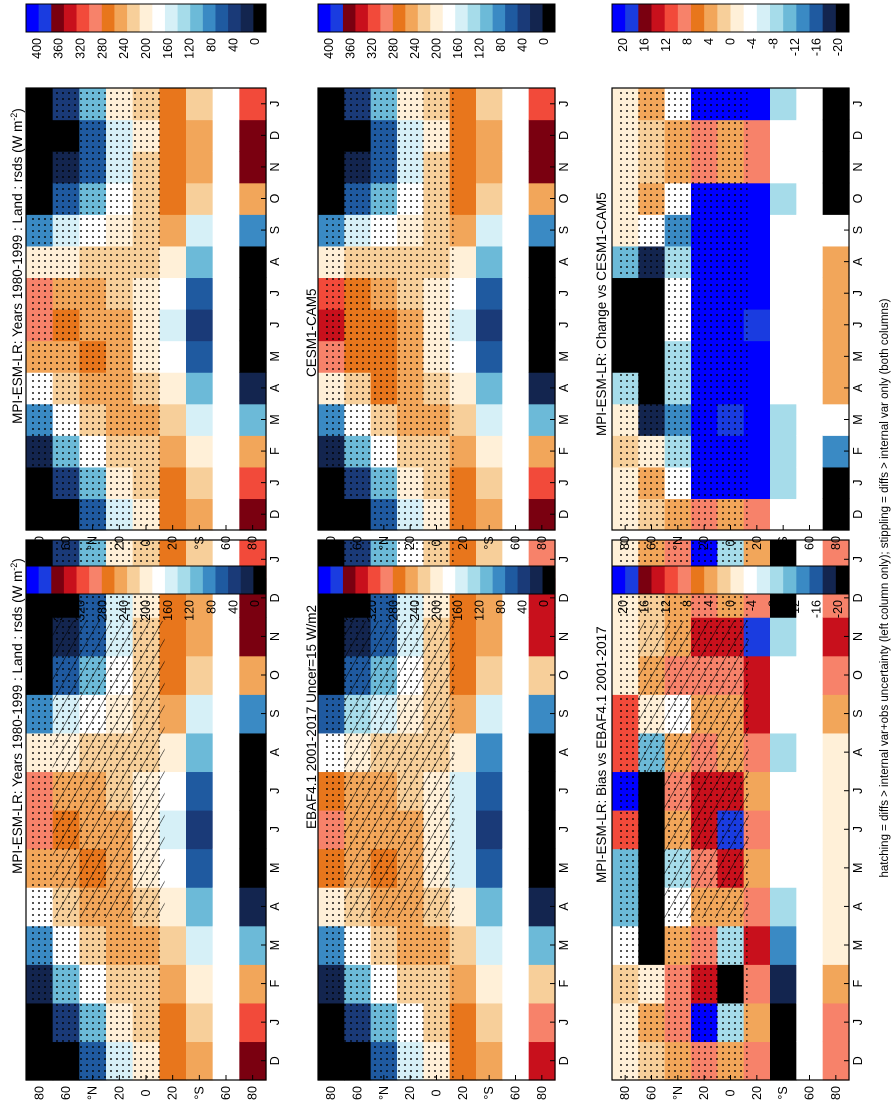 The height and width of the screenshot is (1102, 895). Describe the element at coordinates (329, 610) in the screenshot. I see `colorbar-tick-label: 400` at that location.